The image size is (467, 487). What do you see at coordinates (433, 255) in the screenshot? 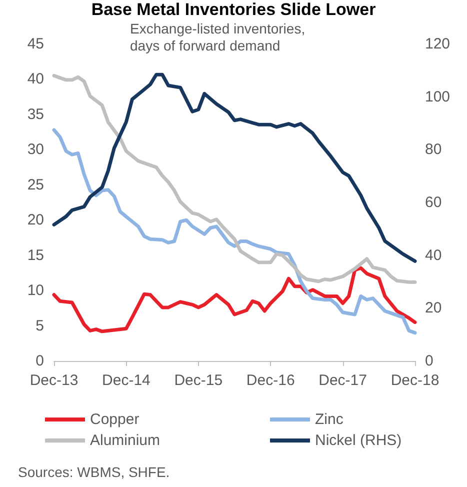
I see `y2-tick-label: 40` at bounding box center [433, 255].